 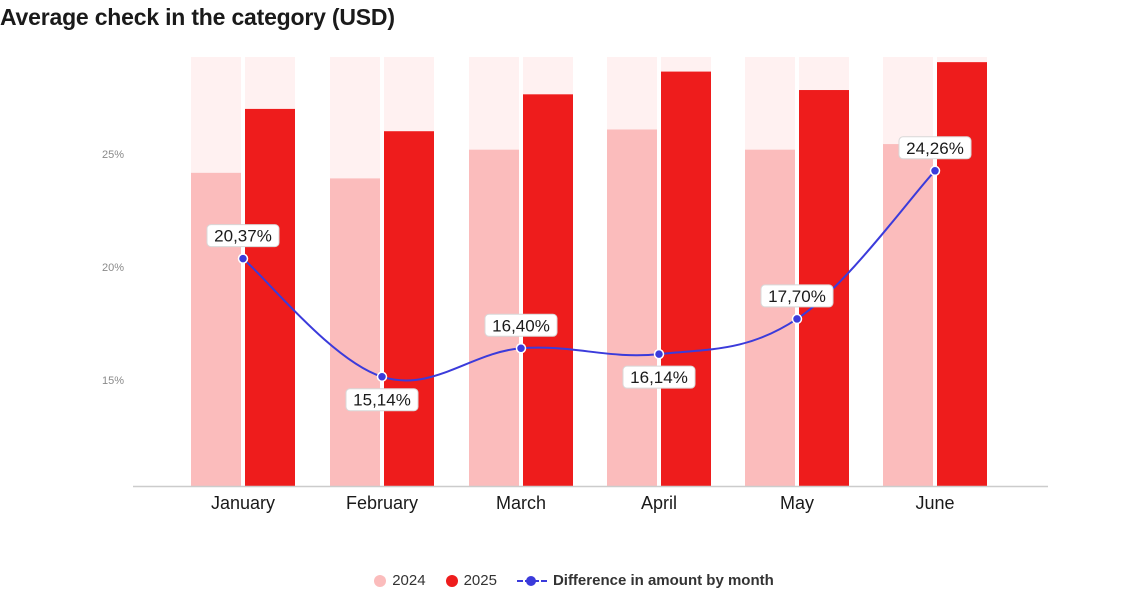 What do you see at coordinates (409, 580) in the screenshot?
I see `legend-label-2024: 2024` at bounding box center [409, 580].